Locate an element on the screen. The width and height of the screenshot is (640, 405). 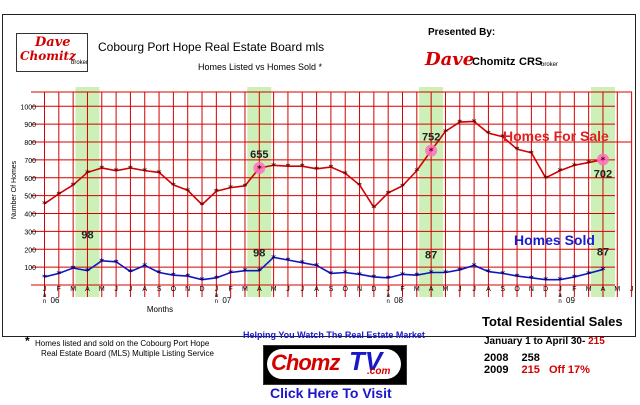
presented-by: Presented By: is located at coordinates (462, 32).